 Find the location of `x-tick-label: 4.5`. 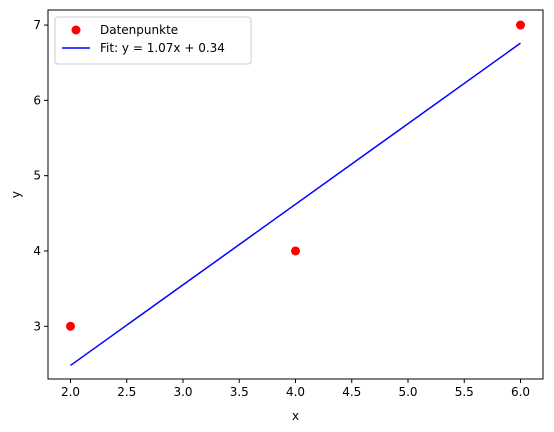

x-tick-label: 4.5 is located at coordinates (351, 392).